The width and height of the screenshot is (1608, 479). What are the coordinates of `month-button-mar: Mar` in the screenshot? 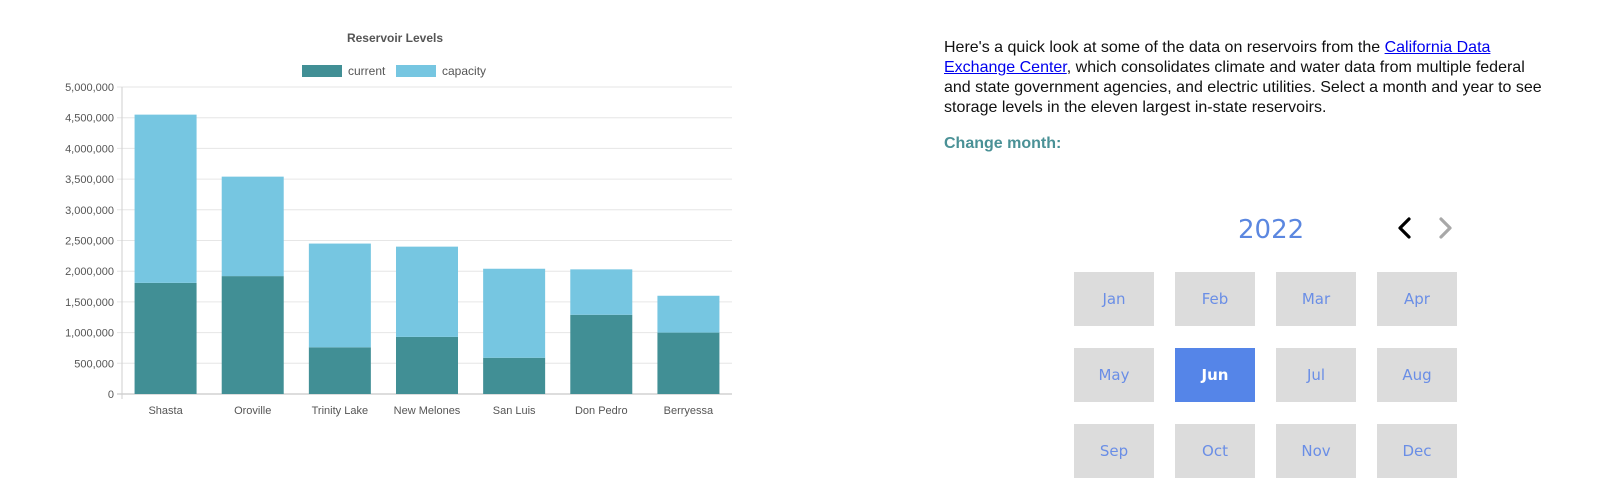 It's located at (1316, 299).